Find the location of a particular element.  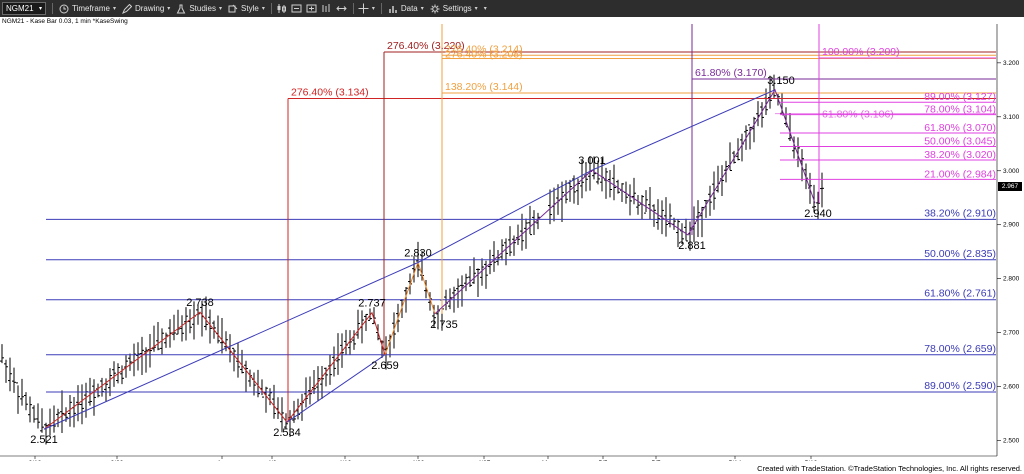

timeframe-menu: Timeframe ▾ is located at coordinates (87, 9).